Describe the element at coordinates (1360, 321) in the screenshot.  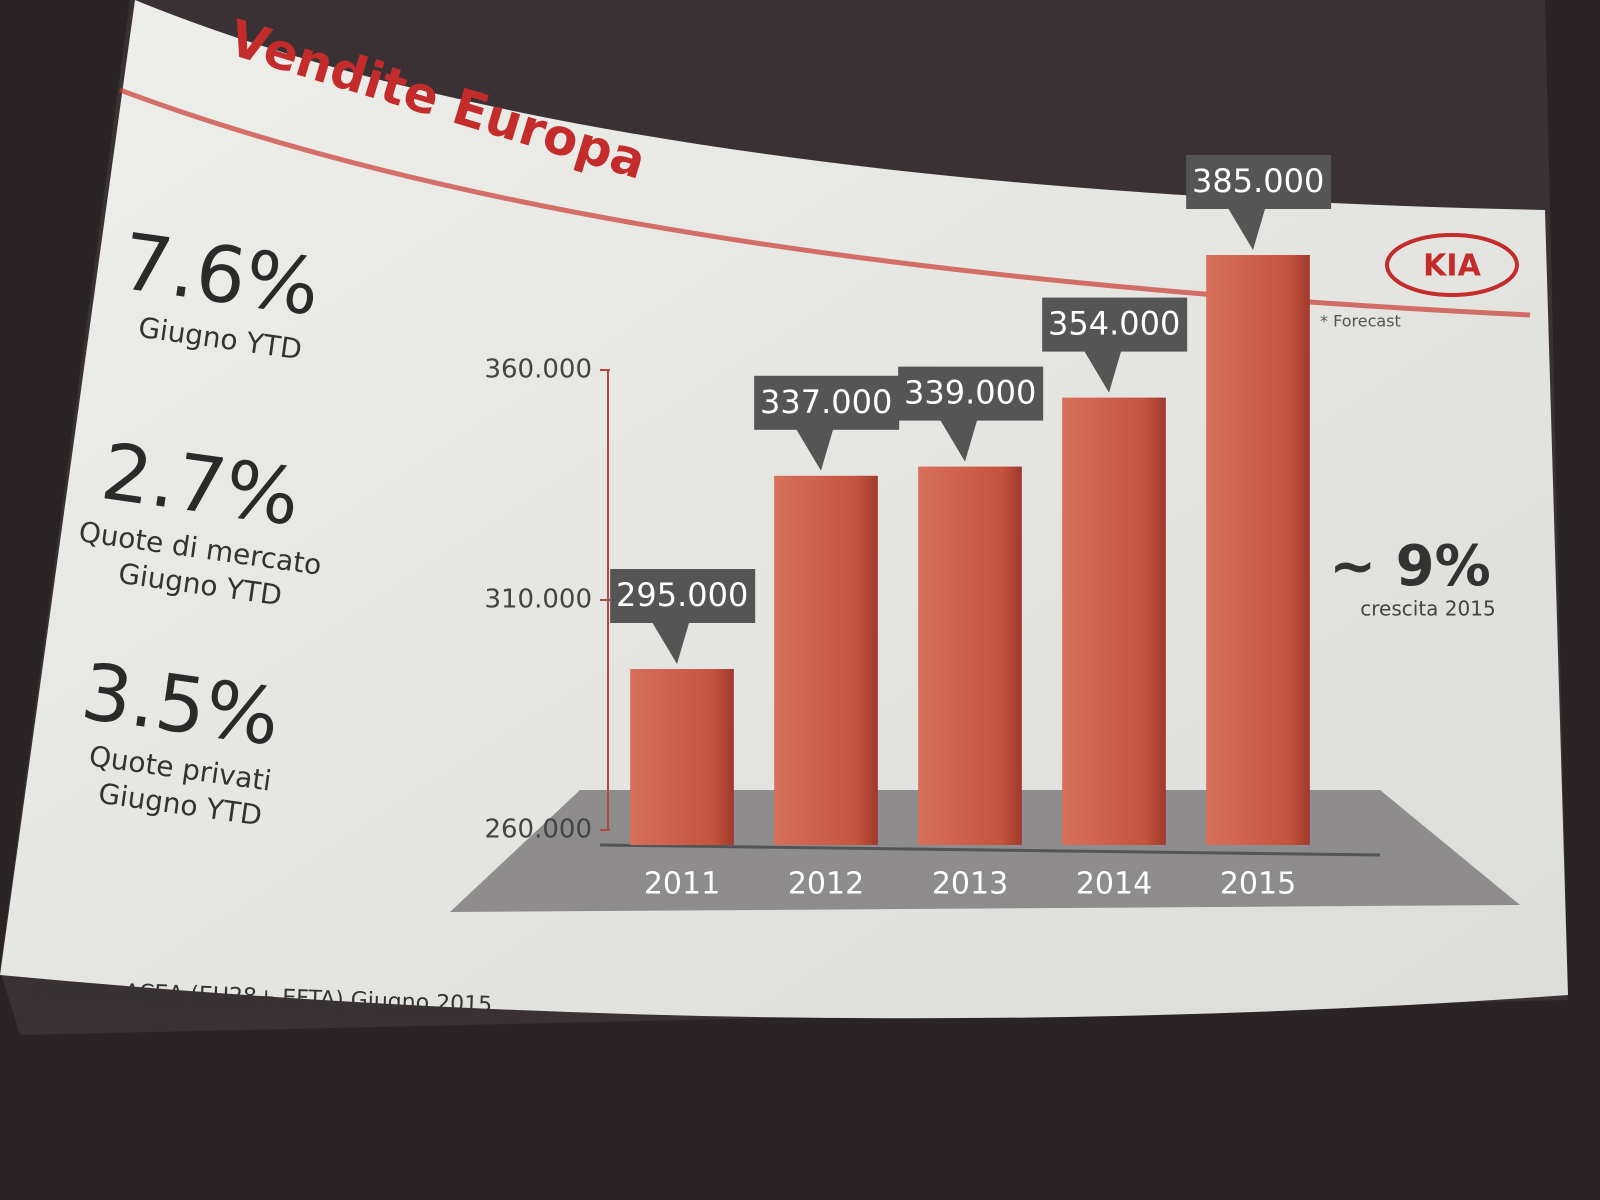
I see `forecast-note: * Forecast` at that location.